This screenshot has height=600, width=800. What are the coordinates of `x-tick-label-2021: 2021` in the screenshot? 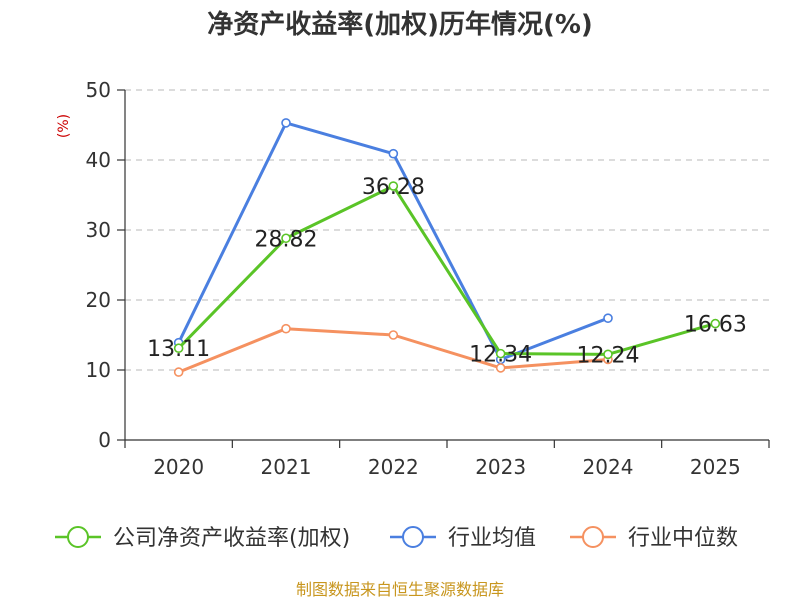 It's located at (286, 467).